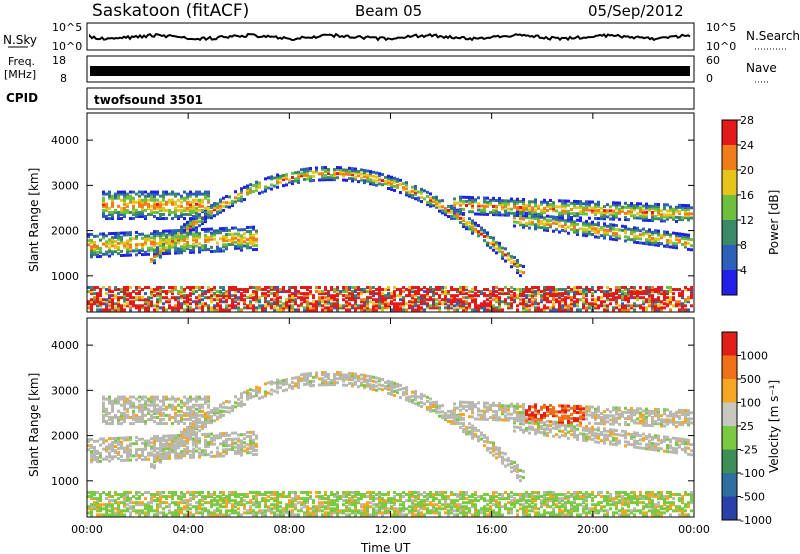 This screenshot has height=554, width=800. I want to click on colorbar-tick-label: 16, so click(747, 195).